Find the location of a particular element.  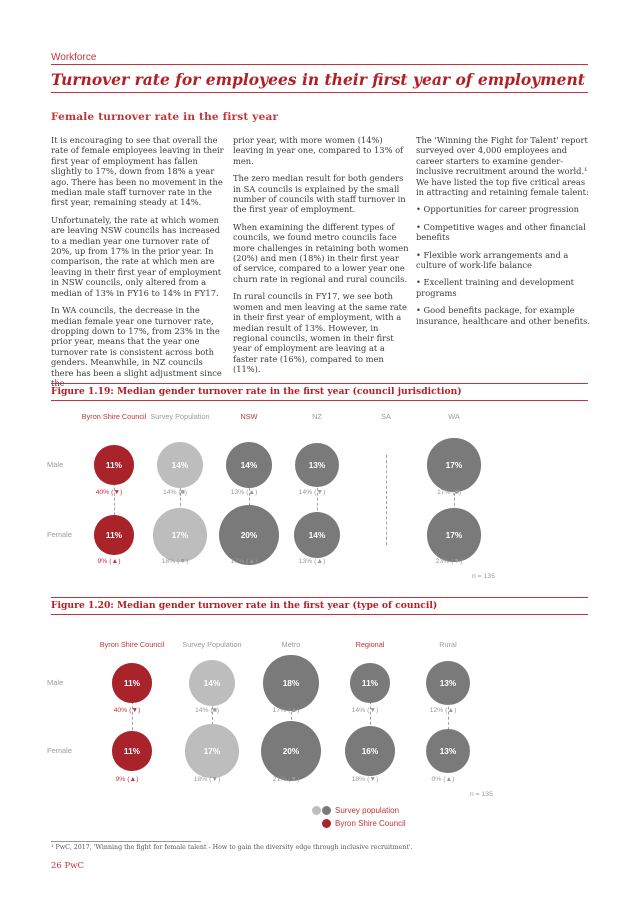

female-rate-bubble: 13% is located at coordinates (448, 751).